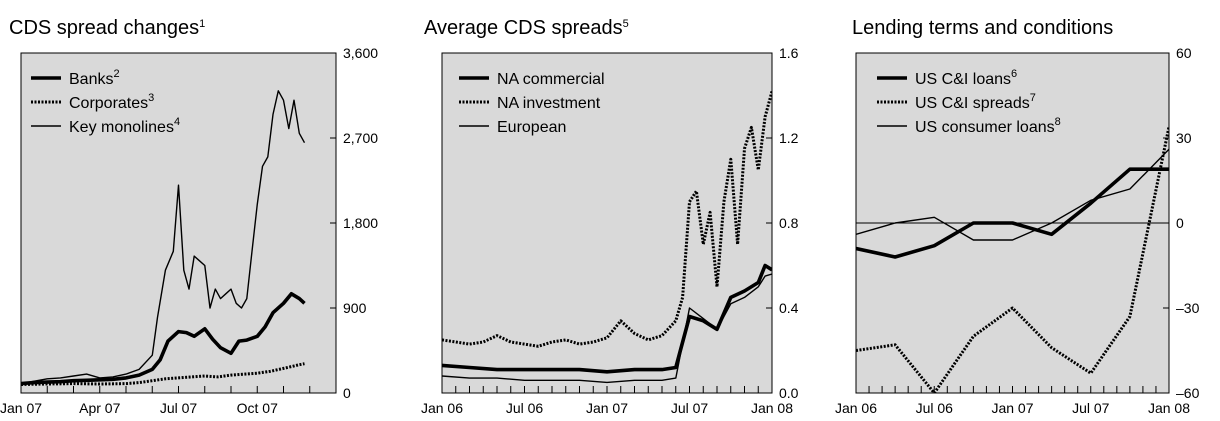  What do you see at coordinates (1184, 53) in the screenshot?
I see `y-tick-label: 60` at bounding box center [1184, 53].